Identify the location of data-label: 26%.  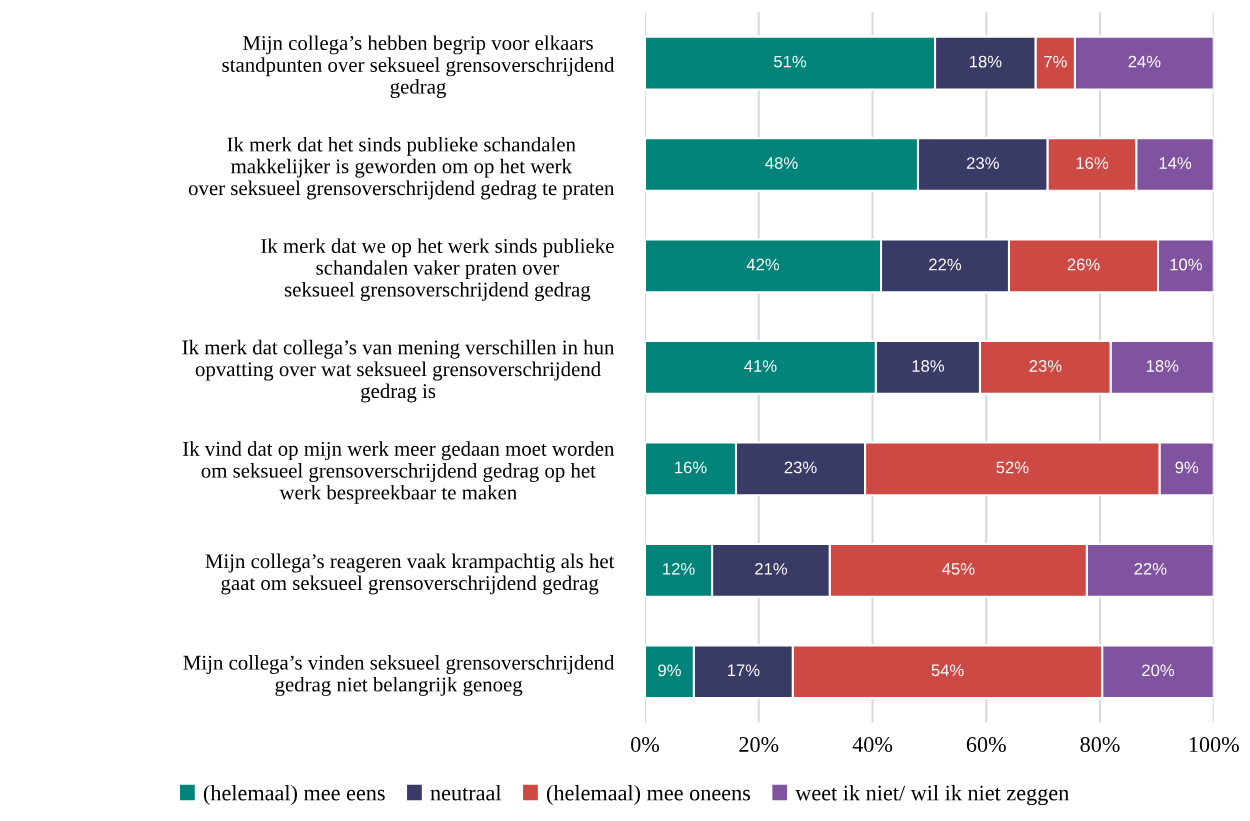
(1083, 264).